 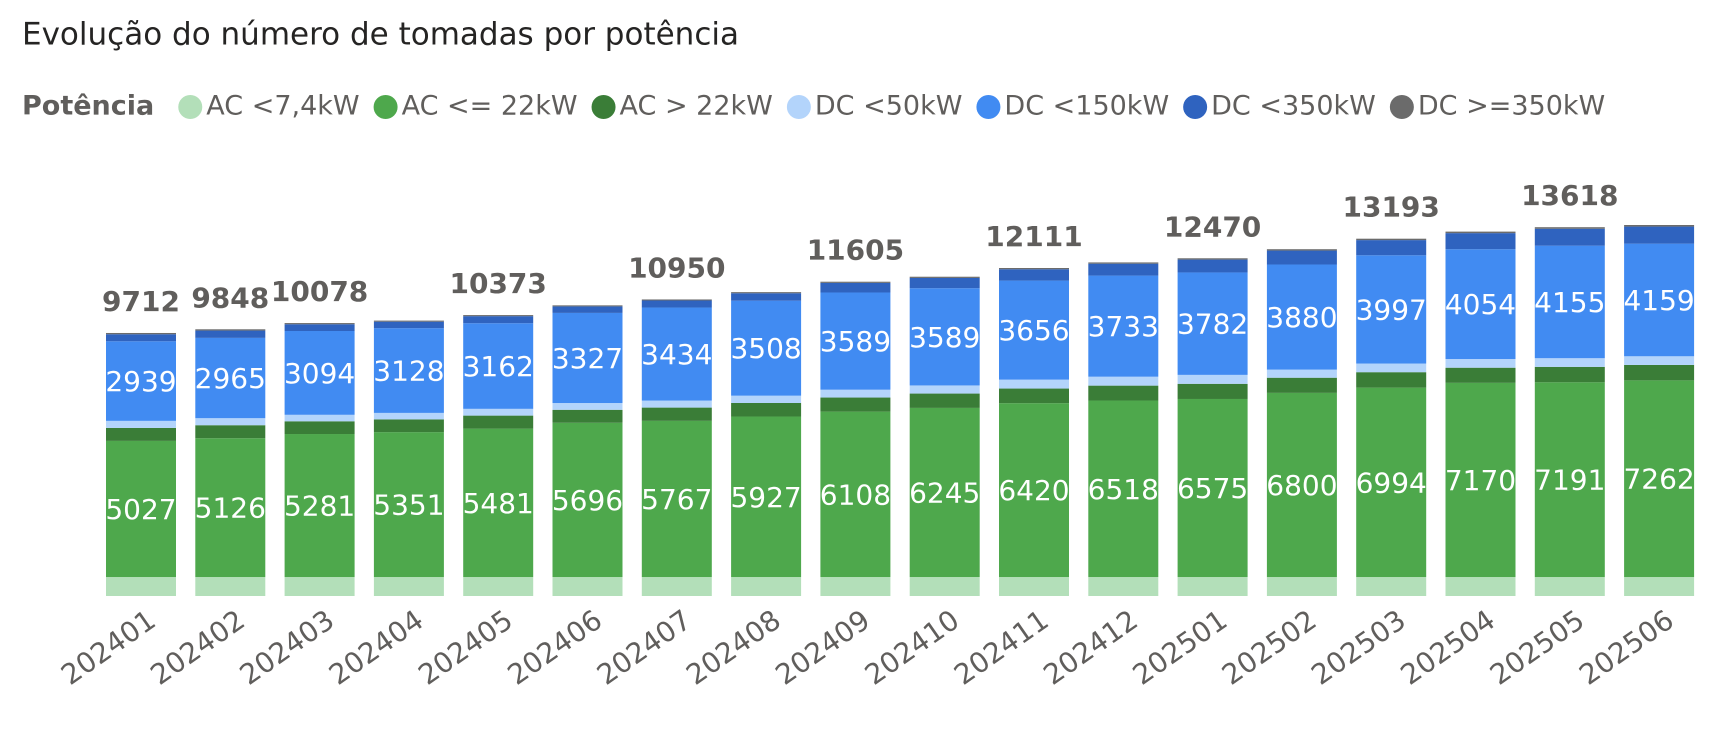 I want to click on data-label: 4155, so click(x=1569, y=302).